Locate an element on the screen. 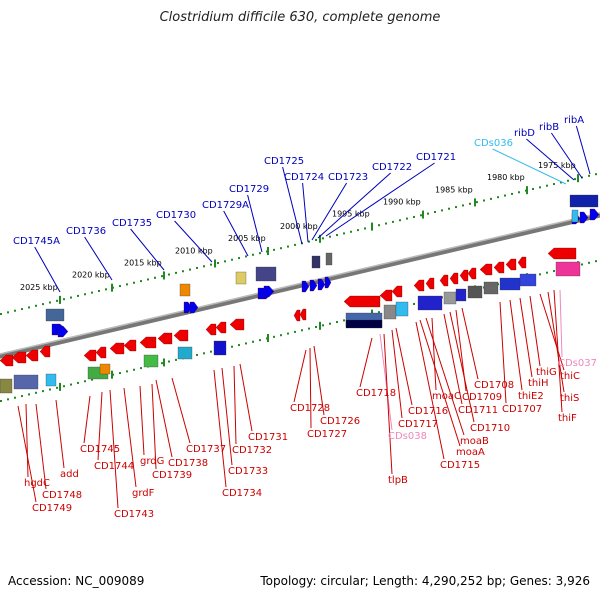  gene-label-cd1726: CD1726 is located at coordinates (340, 421).